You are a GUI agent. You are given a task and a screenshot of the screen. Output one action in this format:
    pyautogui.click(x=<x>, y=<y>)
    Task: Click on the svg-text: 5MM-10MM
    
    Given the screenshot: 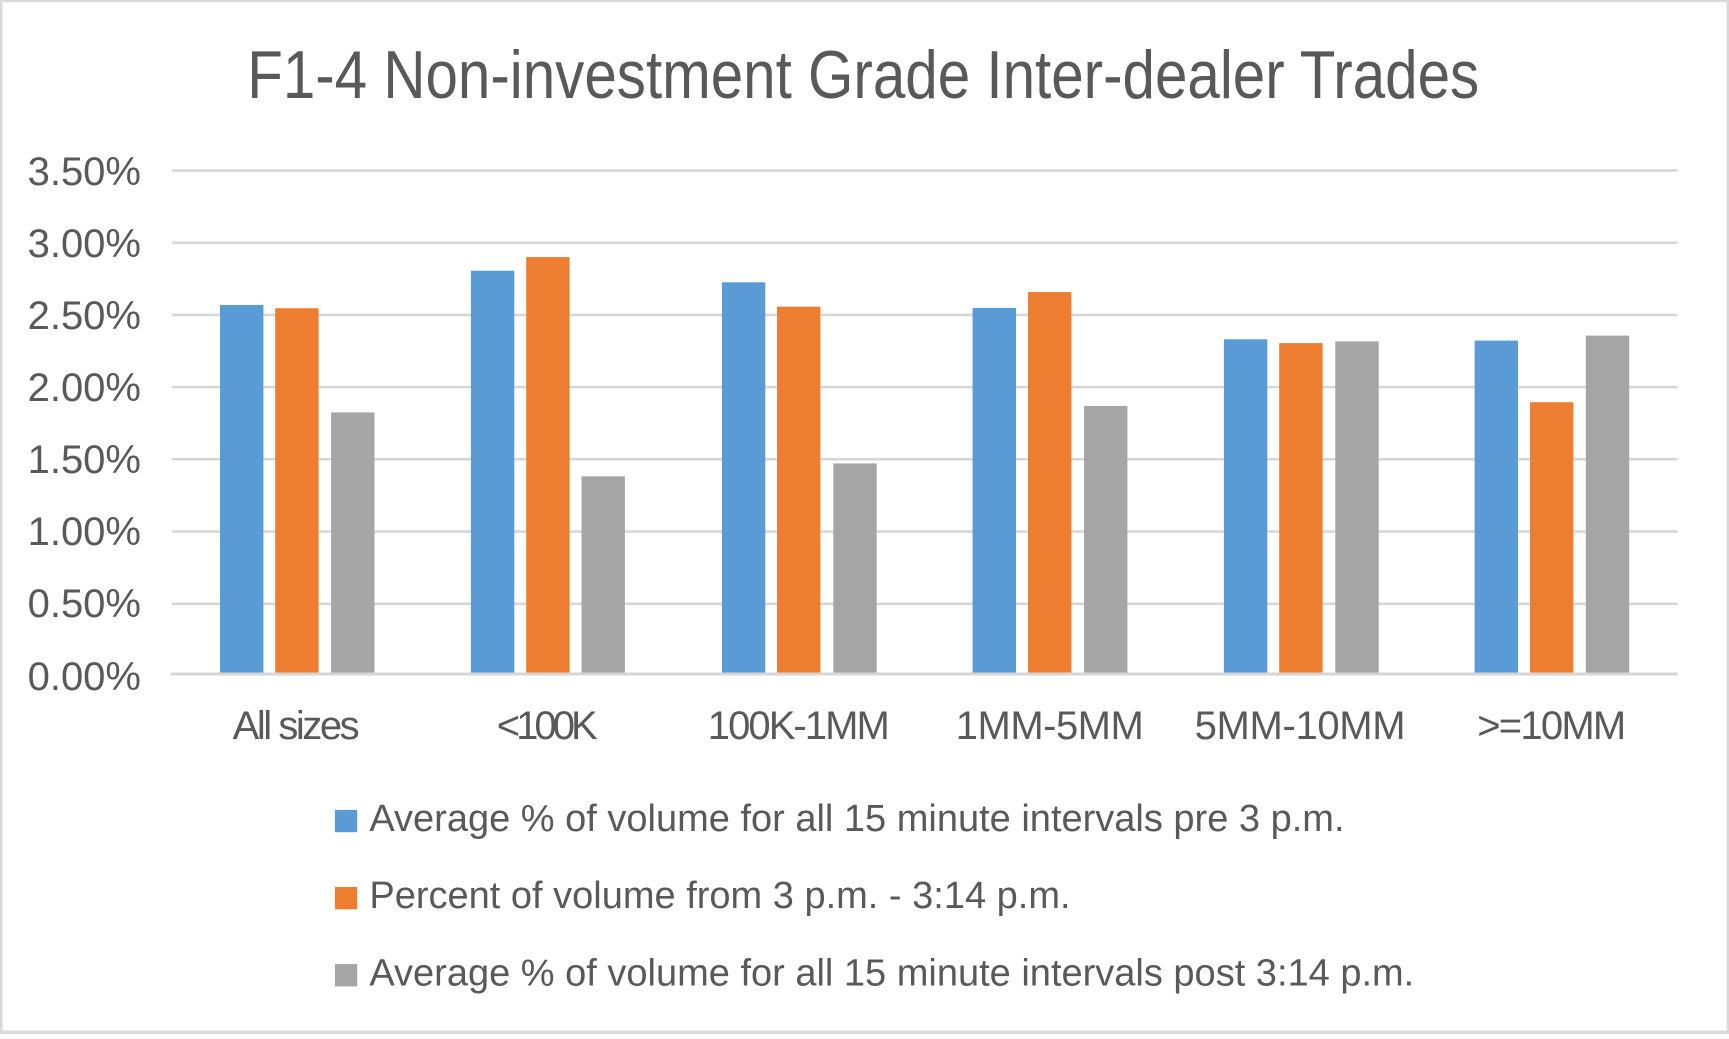 What is the action you would take?
    pyautogui.click(x=1300, y=726)
    